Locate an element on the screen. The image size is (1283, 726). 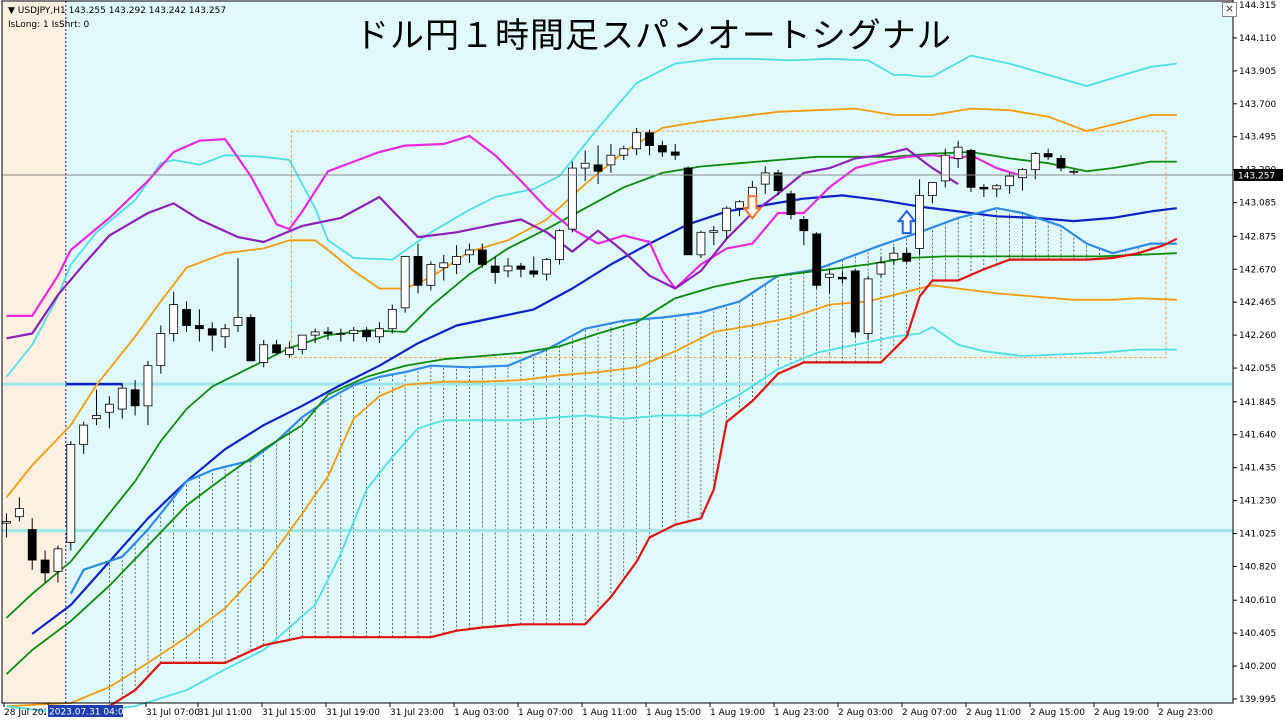
x-tick-label: 28 Jul 2023 is located at coordinates (29, 713).